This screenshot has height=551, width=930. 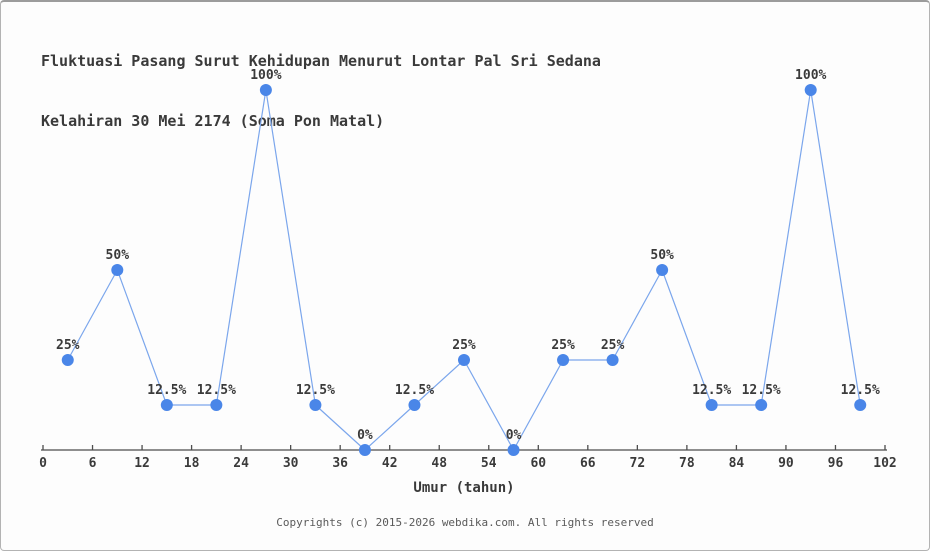 What do you see at coordinates (340, 463) in the screenshot?
I see `x-tick-label: 36` at bounding box center [340, 463].